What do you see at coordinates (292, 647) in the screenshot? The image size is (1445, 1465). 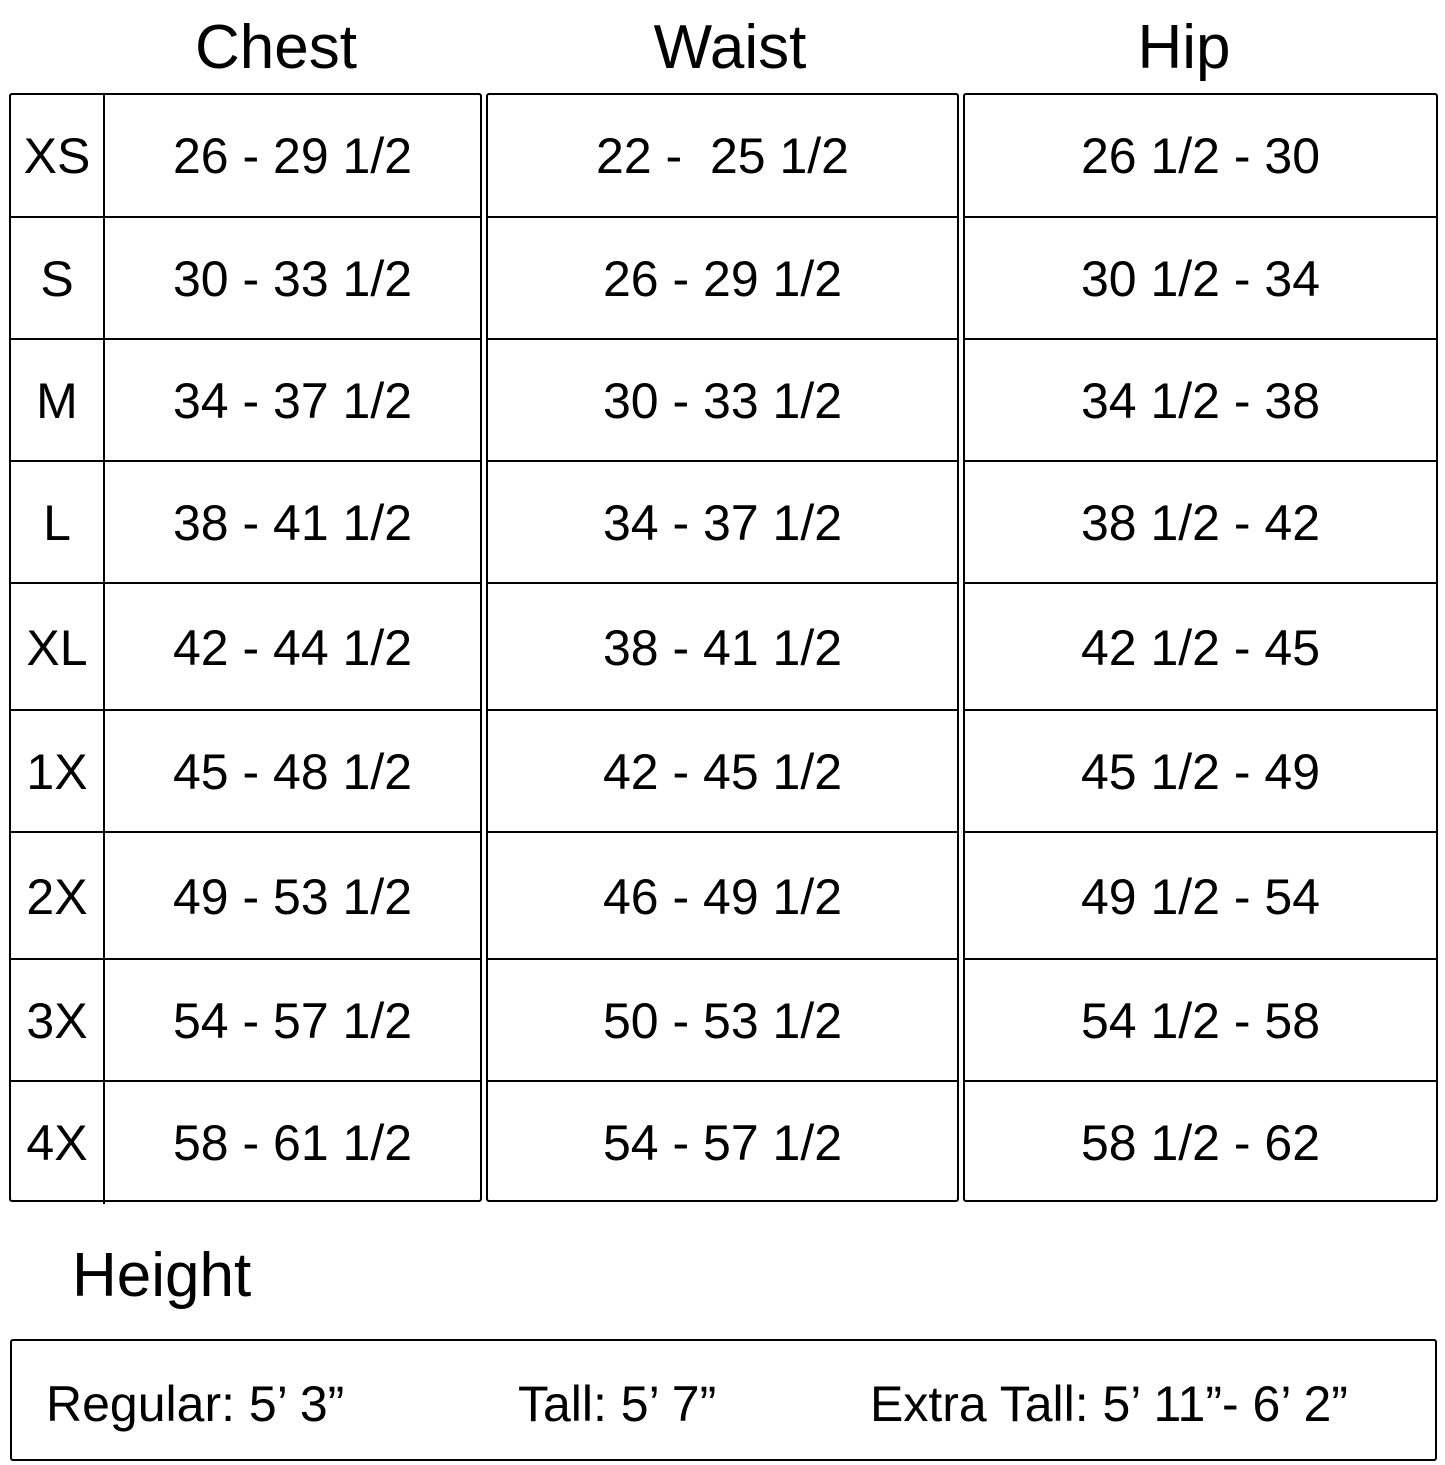 I see `chest-value: 42 - 44 1/2` at bounding box center [292, 647].